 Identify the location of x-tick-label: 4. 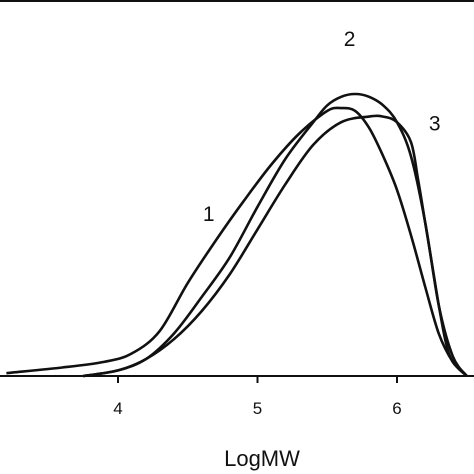
(117, 408).